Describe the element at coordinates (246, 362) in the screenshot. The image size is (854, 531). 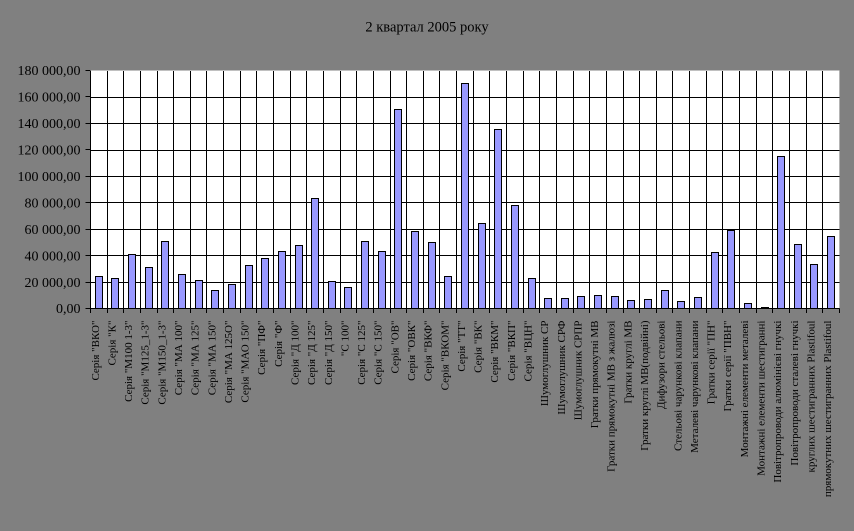
I see `svg-text: Серія "МАО 150"` at that location.